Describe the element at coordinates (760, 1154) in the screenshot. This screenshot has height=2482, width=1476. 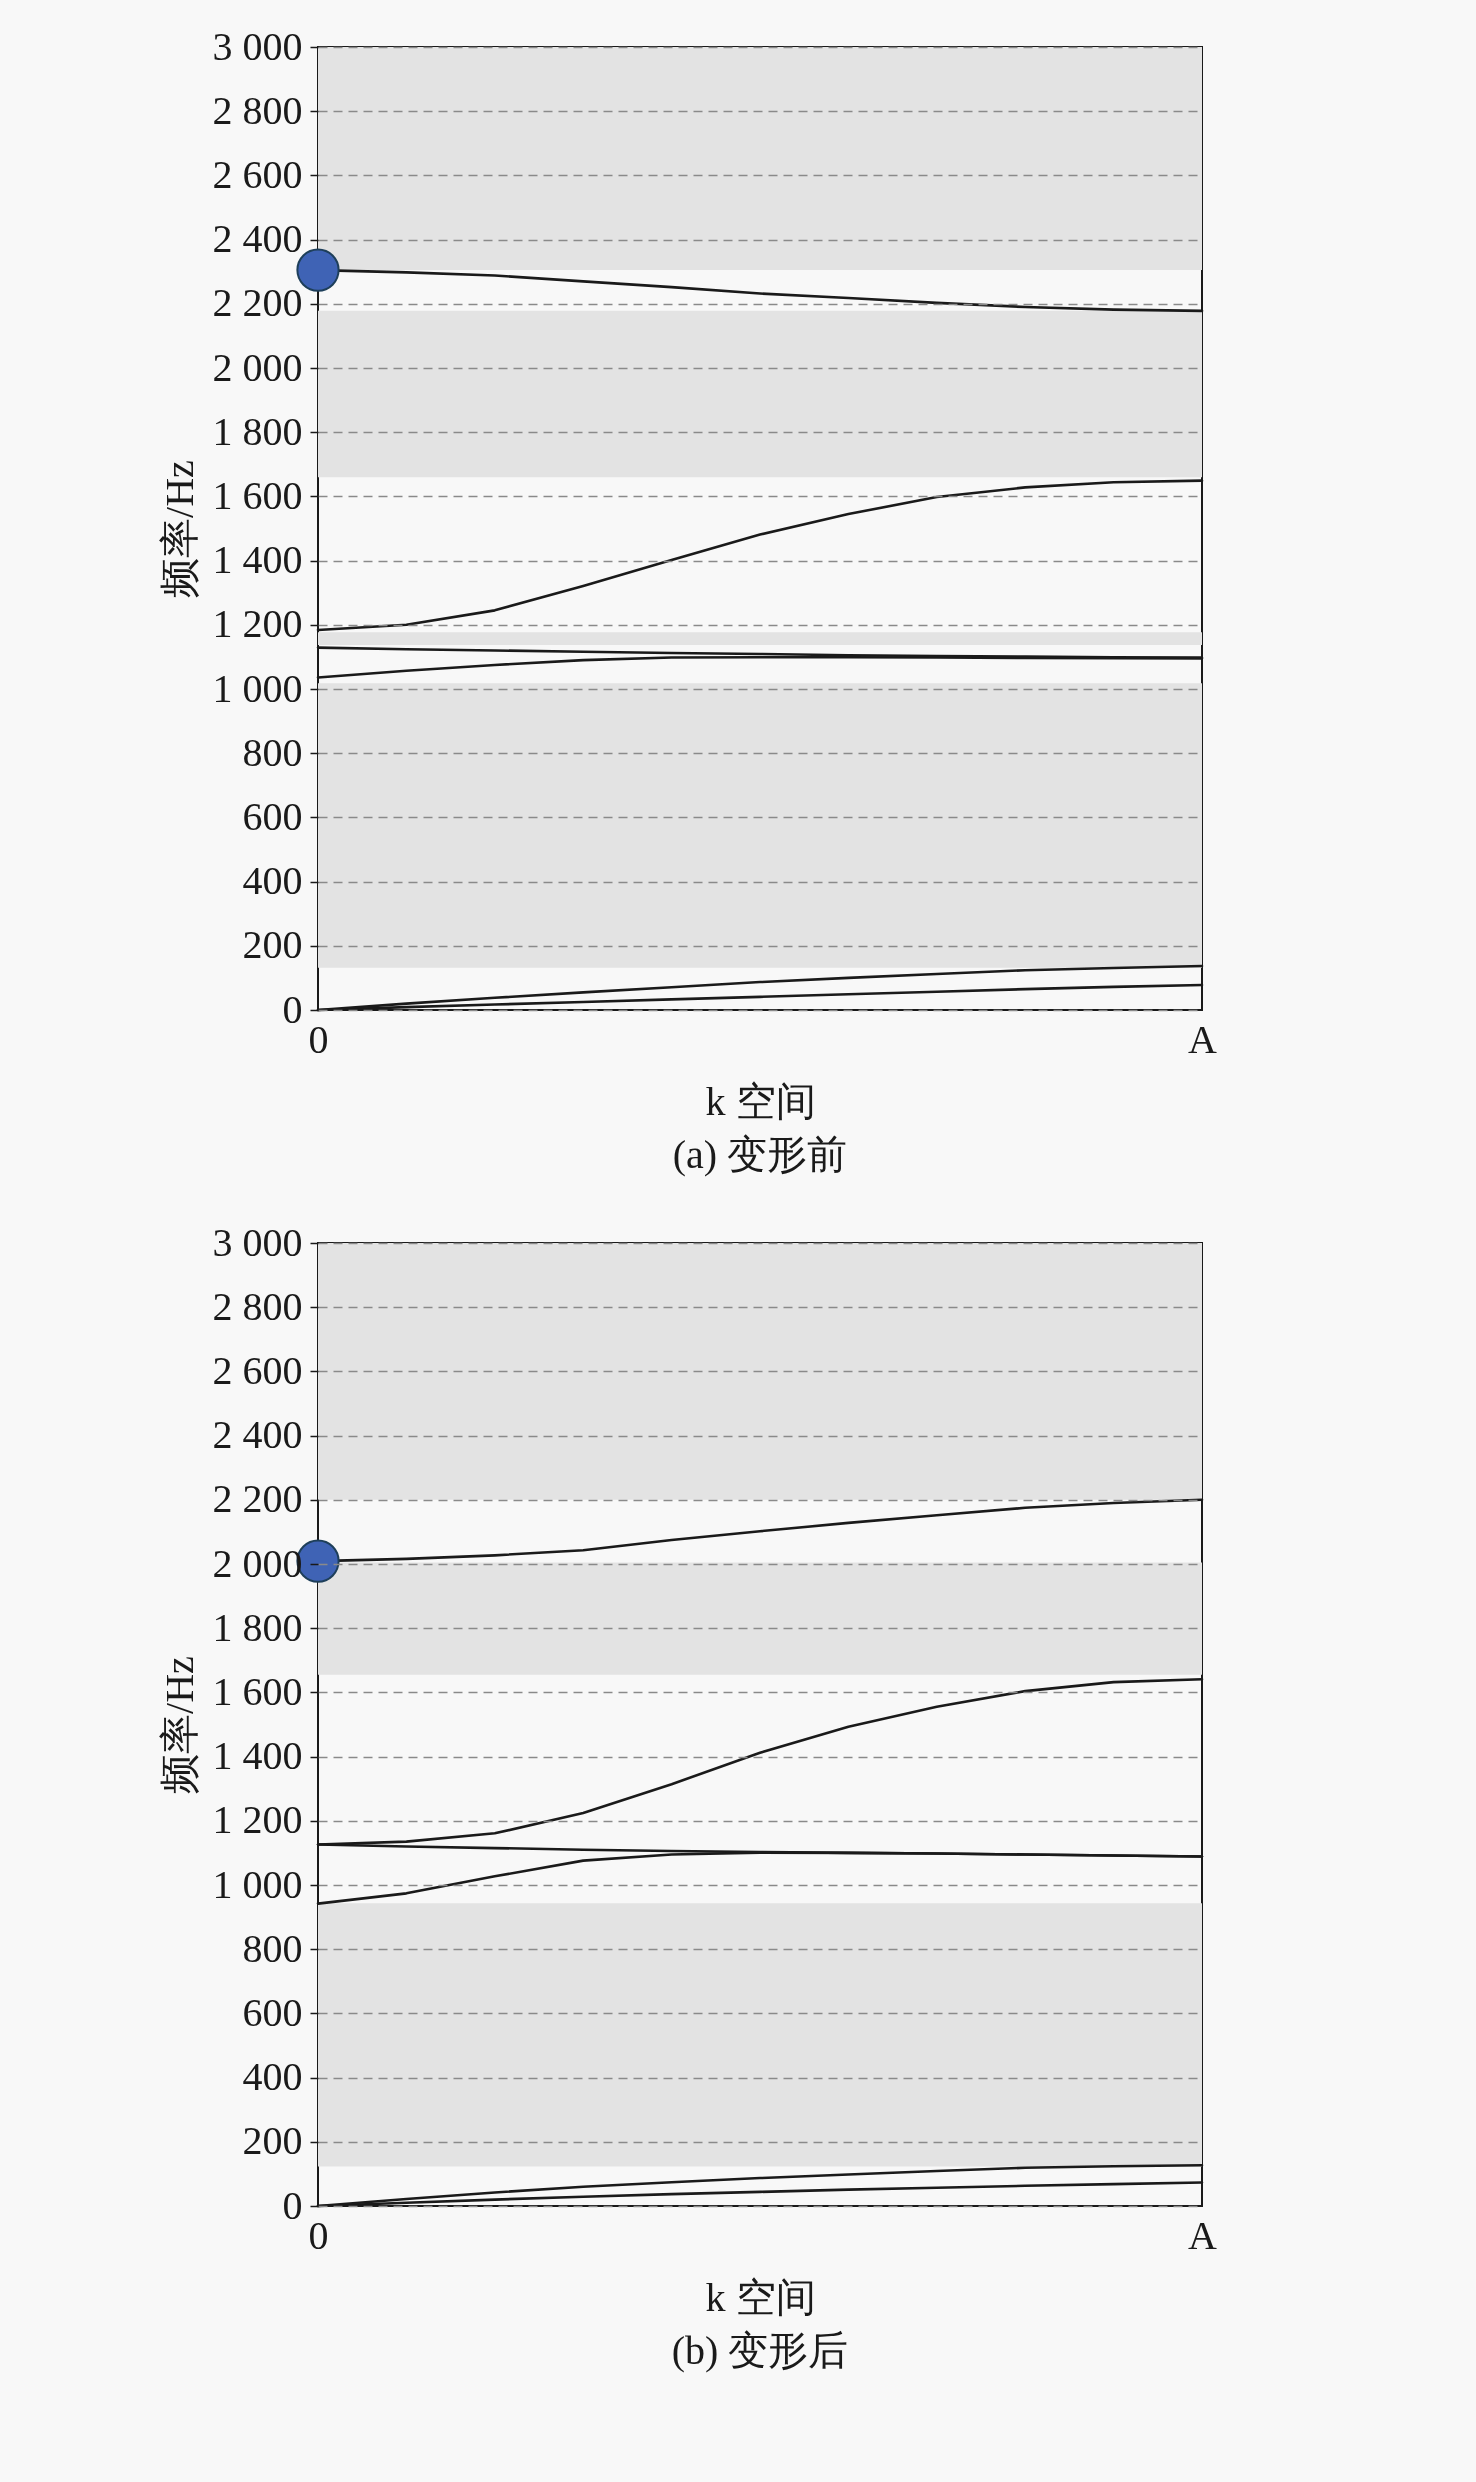
I see `text: (a) 变形前` at that location.